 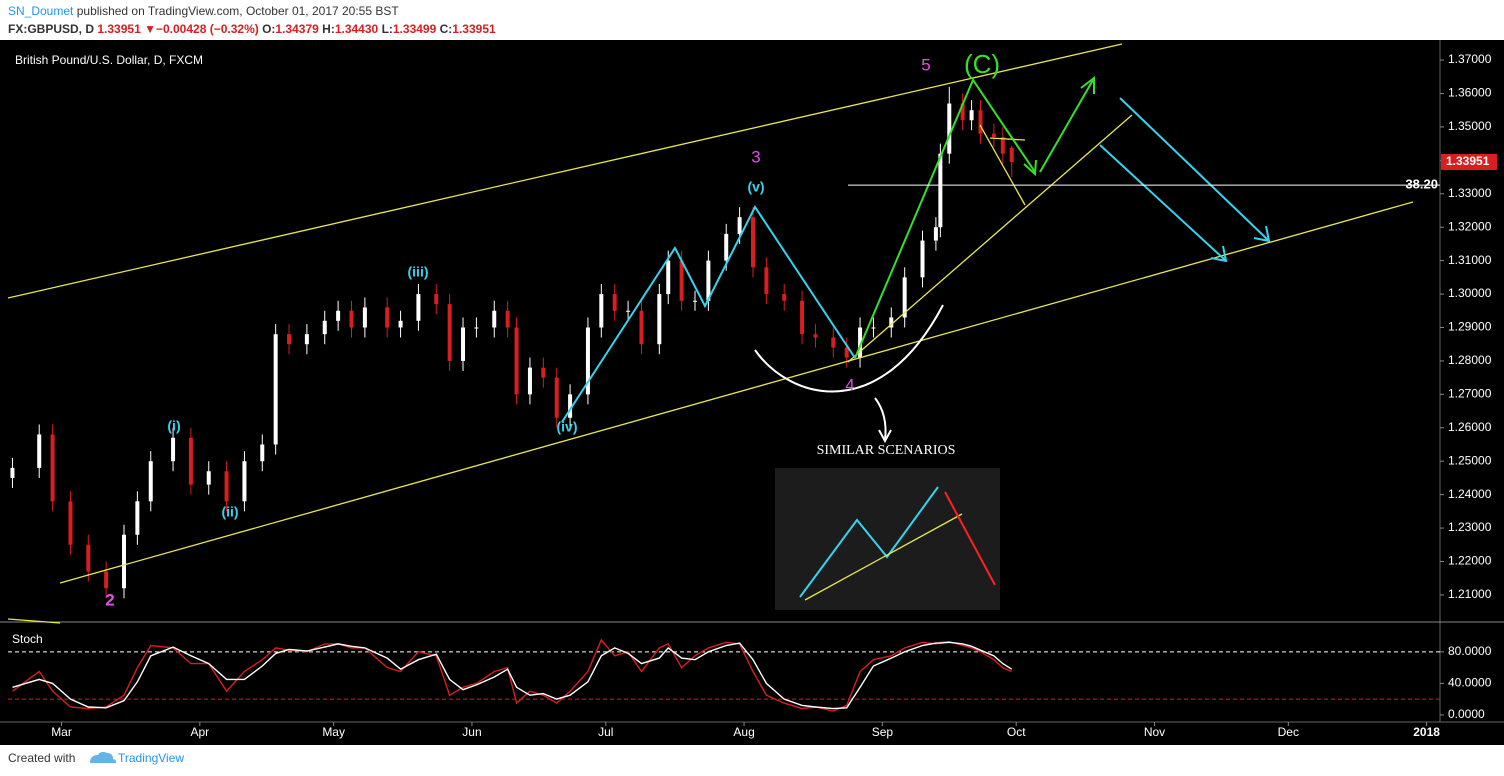 What do you see at coordinates (869, 542) in the screenshot?
I see `inset-wave` at bounding box center [869, 542].